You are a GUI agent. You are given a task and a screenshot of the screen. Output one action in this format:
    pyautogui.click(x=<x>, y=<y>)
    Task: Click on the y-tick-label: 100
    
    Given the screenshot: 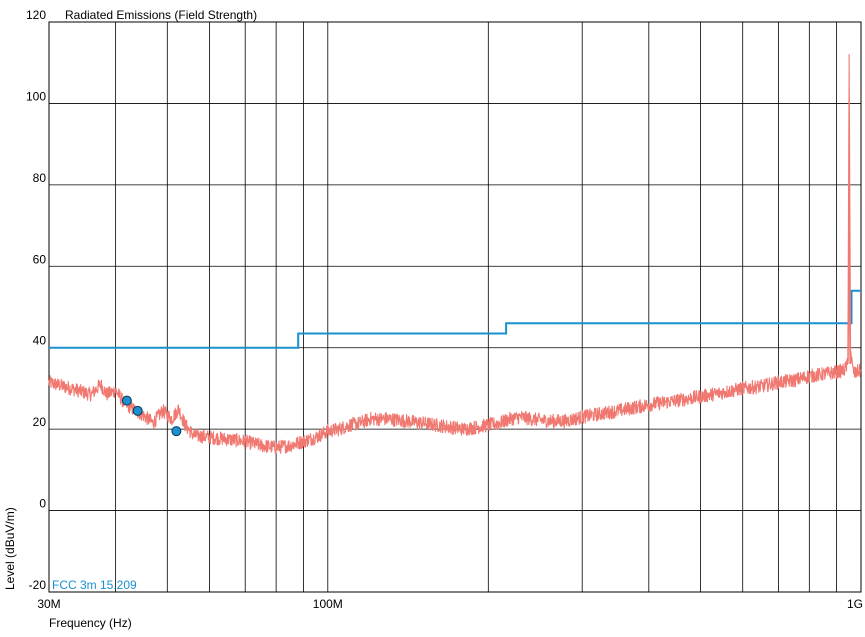 What is the action you would take?
    pyautogui.click(x=36, y=96)
    